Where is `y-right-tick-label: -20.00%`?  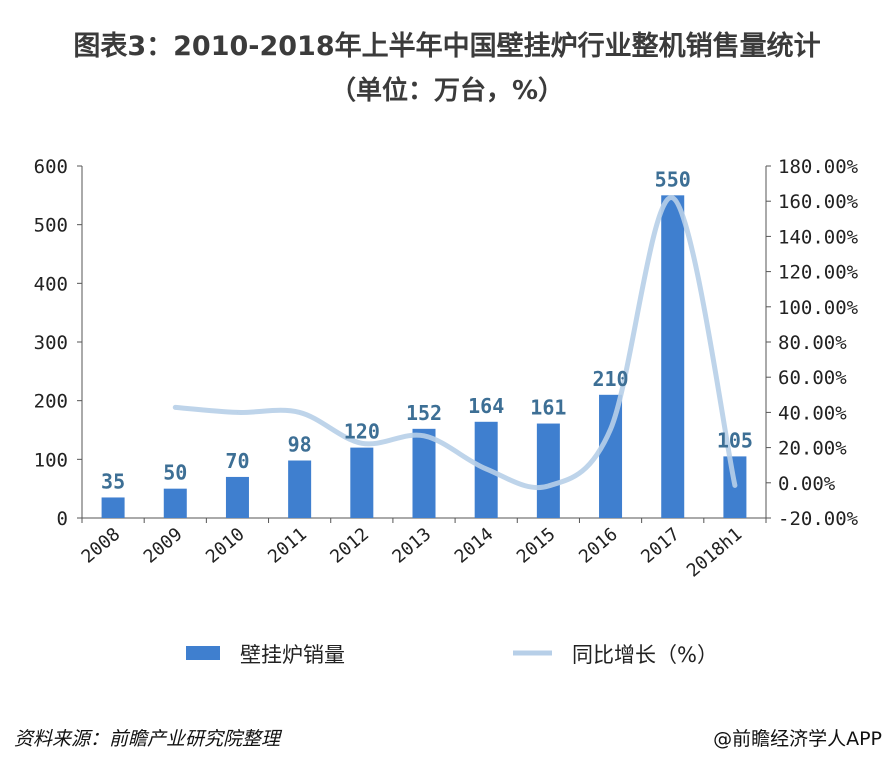
y-right-tick-label: -20.00% is located at coordinates (818, 519).